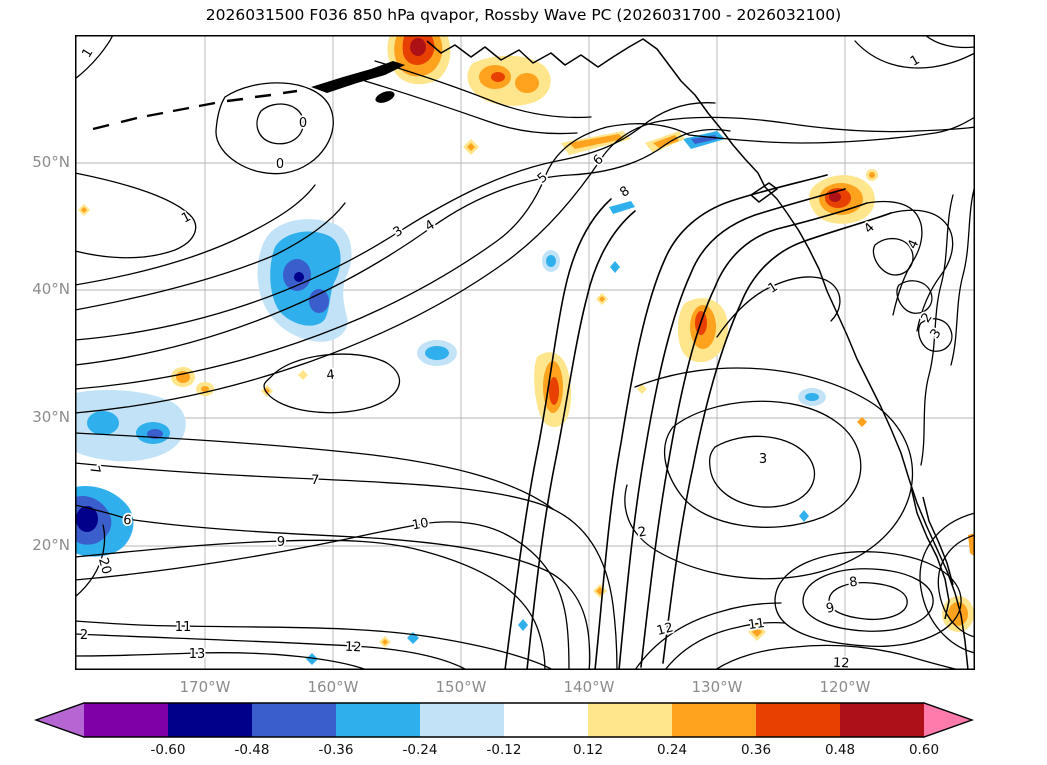 This screenshot has width=1047, height=765. Describe the element at coordinates (756, 750) in the screenshot. I see `colorbar-tick: 0.36` at that location.